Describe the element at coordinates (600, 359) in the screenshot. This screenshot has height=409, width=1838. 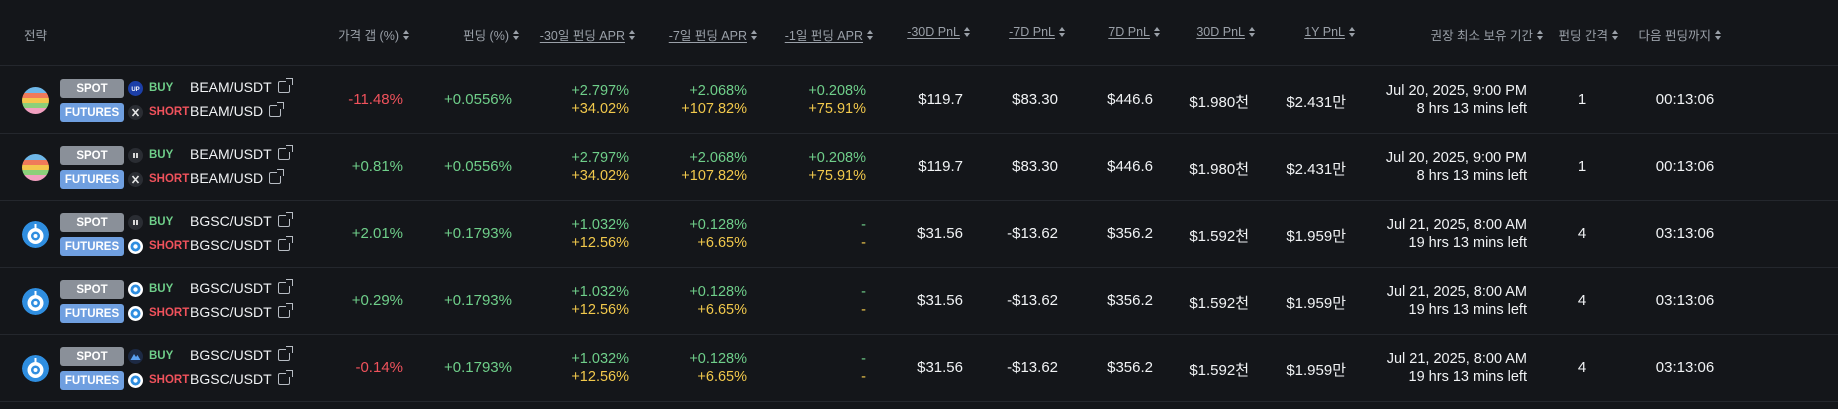
I see `apr30-value: +1.032%` at that location.